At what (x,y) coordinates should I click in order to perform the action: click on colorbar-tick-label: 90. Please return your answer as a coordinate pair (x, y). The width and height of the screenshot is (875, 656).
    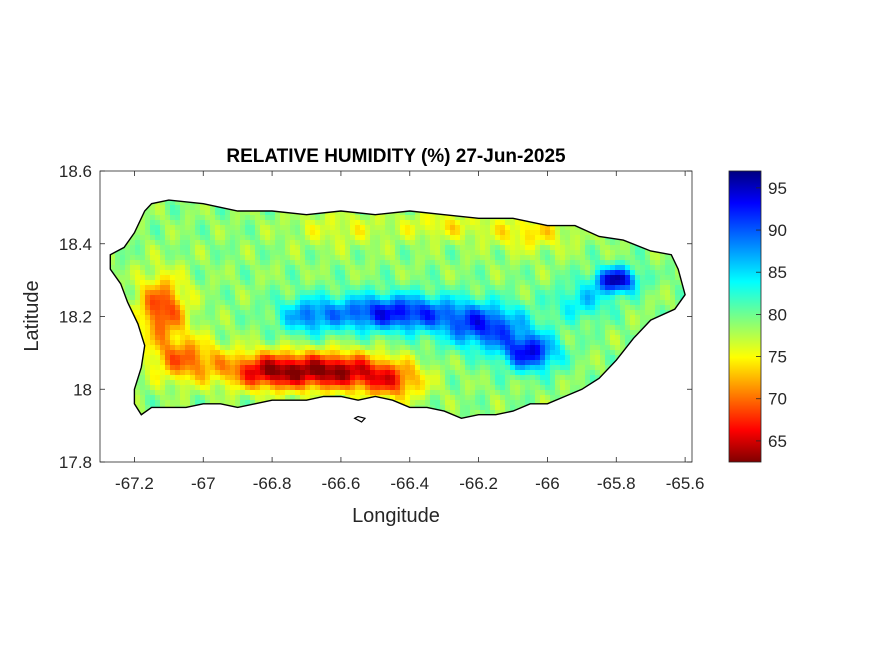
    Looking at the image, I should click on (777, 230).